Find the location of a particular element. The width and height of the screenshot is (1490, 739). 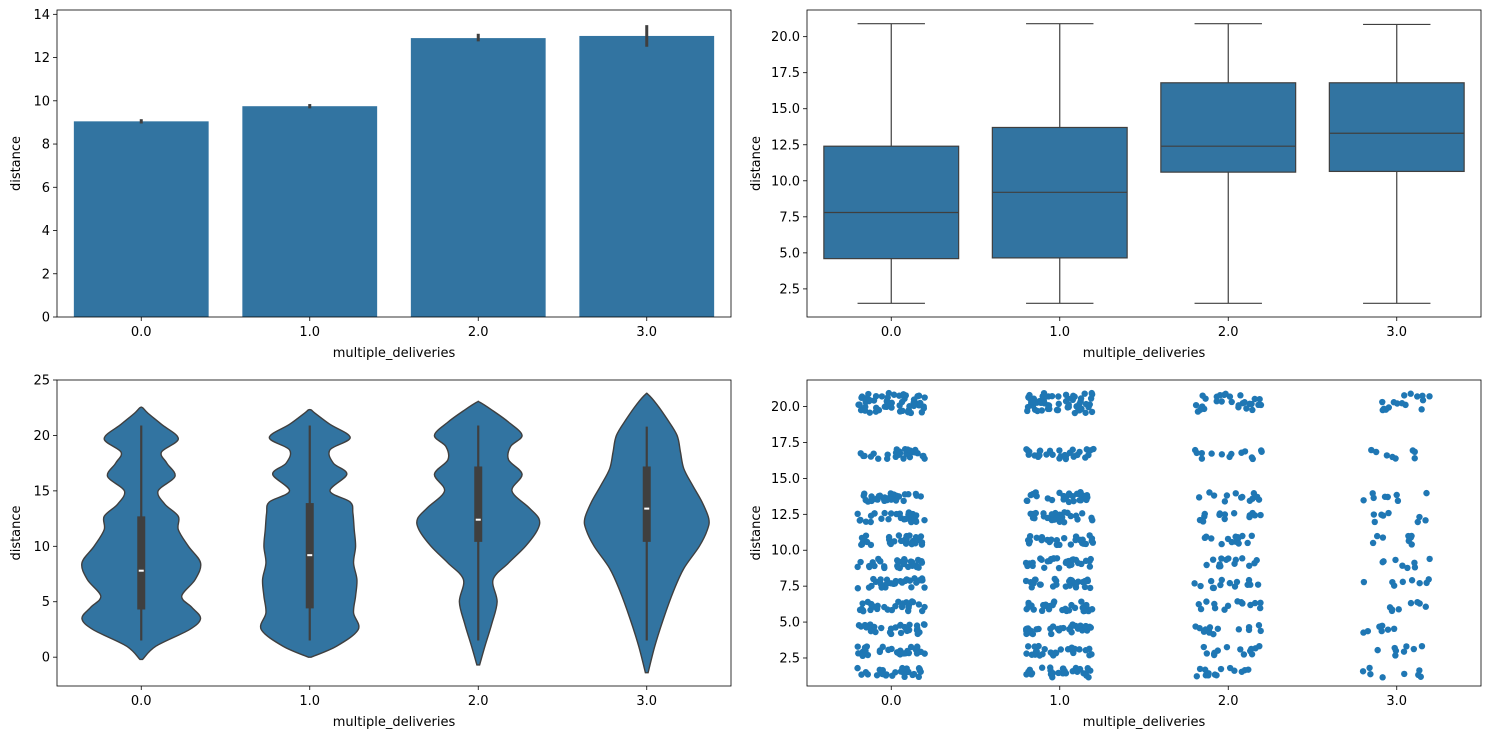

y-tick-label: 10.0 is located at coordinates (785, 181).